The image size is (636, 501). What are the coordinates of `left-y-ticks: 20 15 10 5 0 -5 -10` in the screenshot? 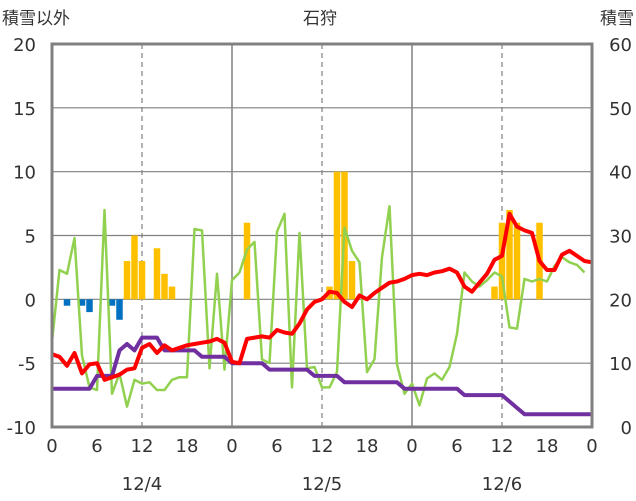 It's located at (21, 237).